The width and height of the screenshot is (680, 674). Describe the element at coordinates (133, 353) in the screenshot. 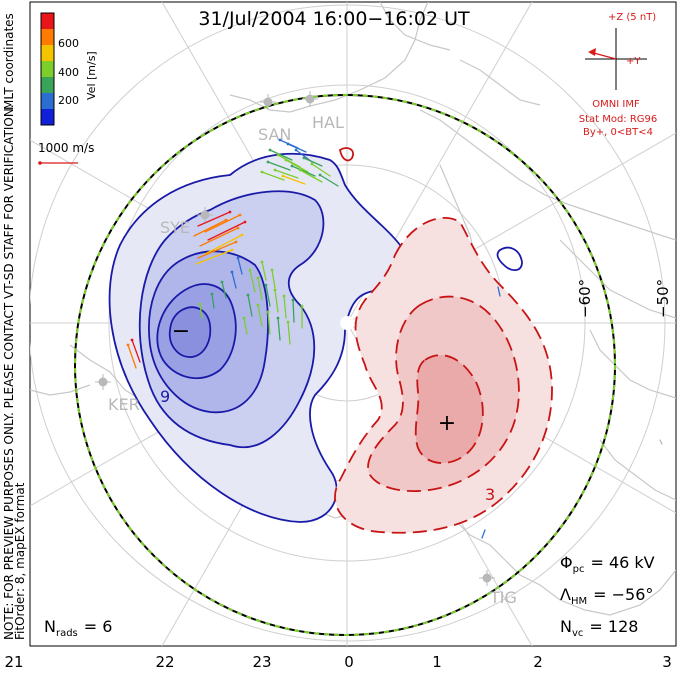

I see `vector-cluster-ker` at that location.